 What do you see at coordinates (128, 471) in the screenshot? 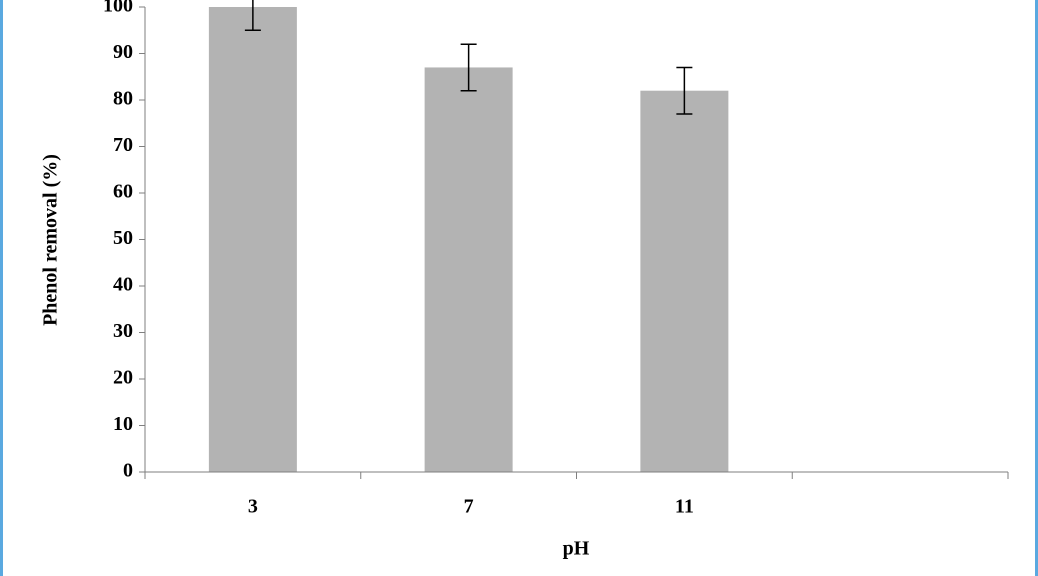
I see `y-tick-label: 0` at bounding box center [128, 471].